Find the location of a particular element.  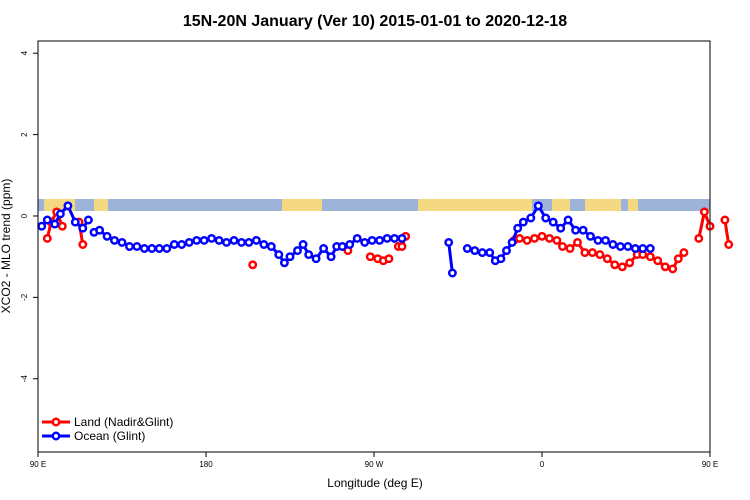

y-tick-label: -4 is located at coordinates (24, 379).